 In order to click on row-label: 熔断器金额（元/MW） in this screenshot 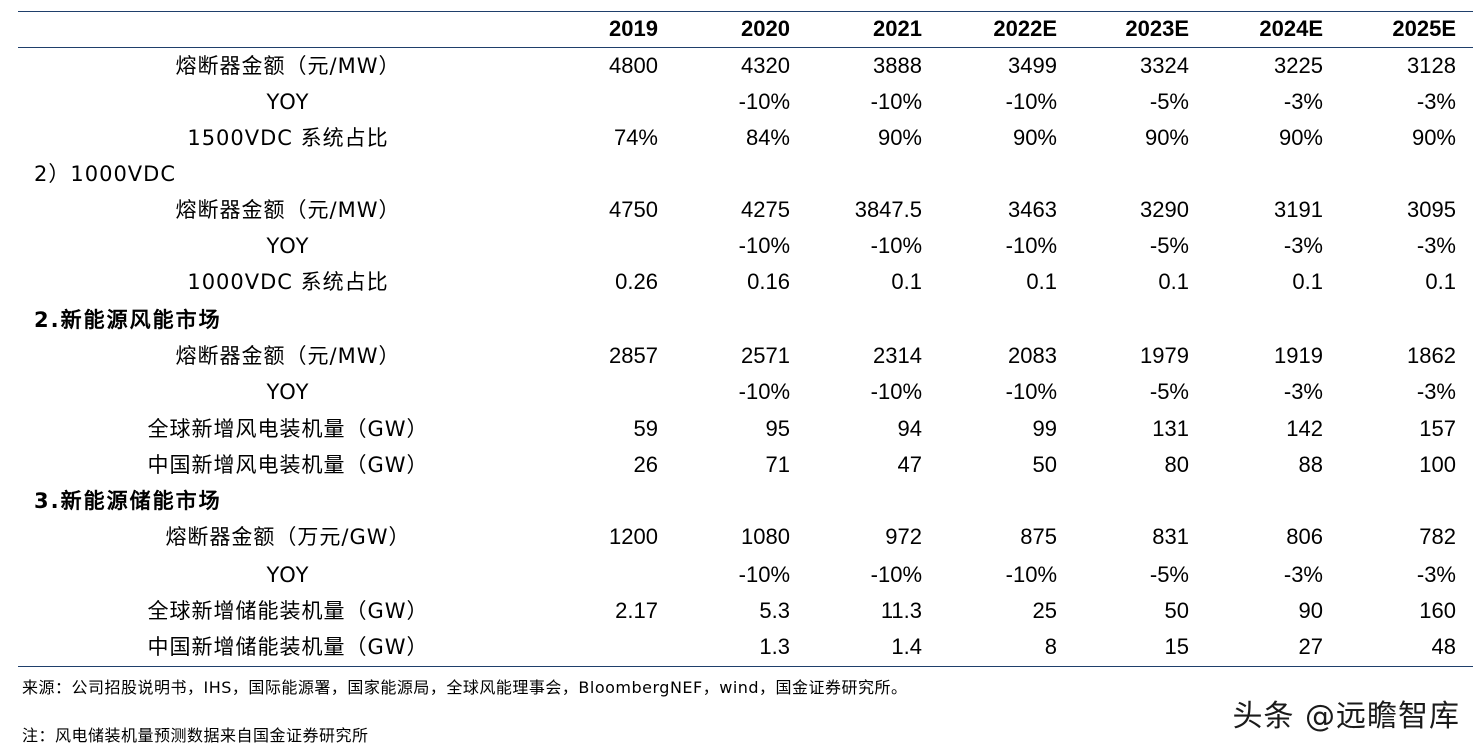, I will do `click(288, 66)`.